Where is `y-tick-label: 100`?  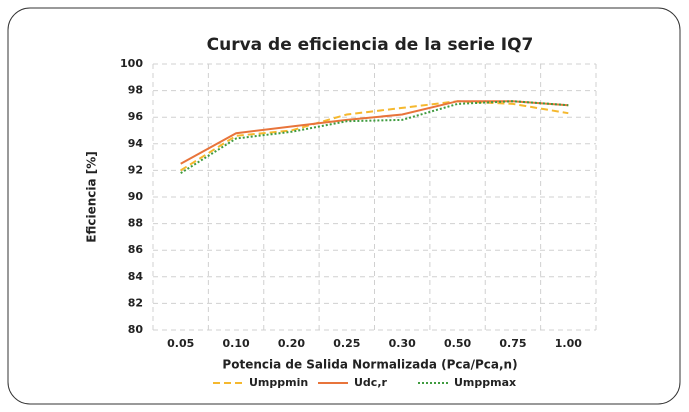
y-tick-label: 100 is located at coordinates (131, 63).